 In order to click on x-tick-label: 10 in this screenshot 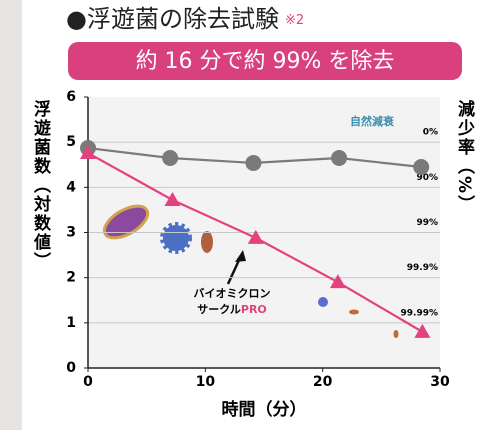, I will do `click(206, 382)`.